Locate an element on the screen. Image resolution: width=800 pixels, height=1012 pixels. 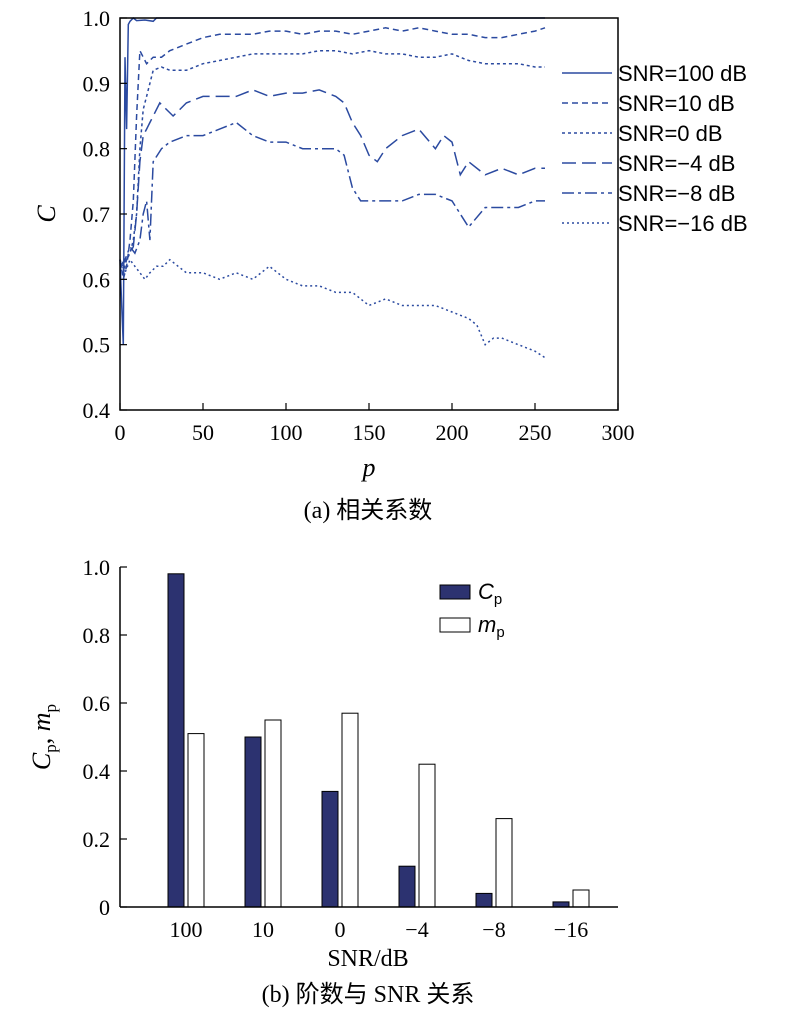
legend-label-1: SNR=10 dB is located at coordinates (676, 103).